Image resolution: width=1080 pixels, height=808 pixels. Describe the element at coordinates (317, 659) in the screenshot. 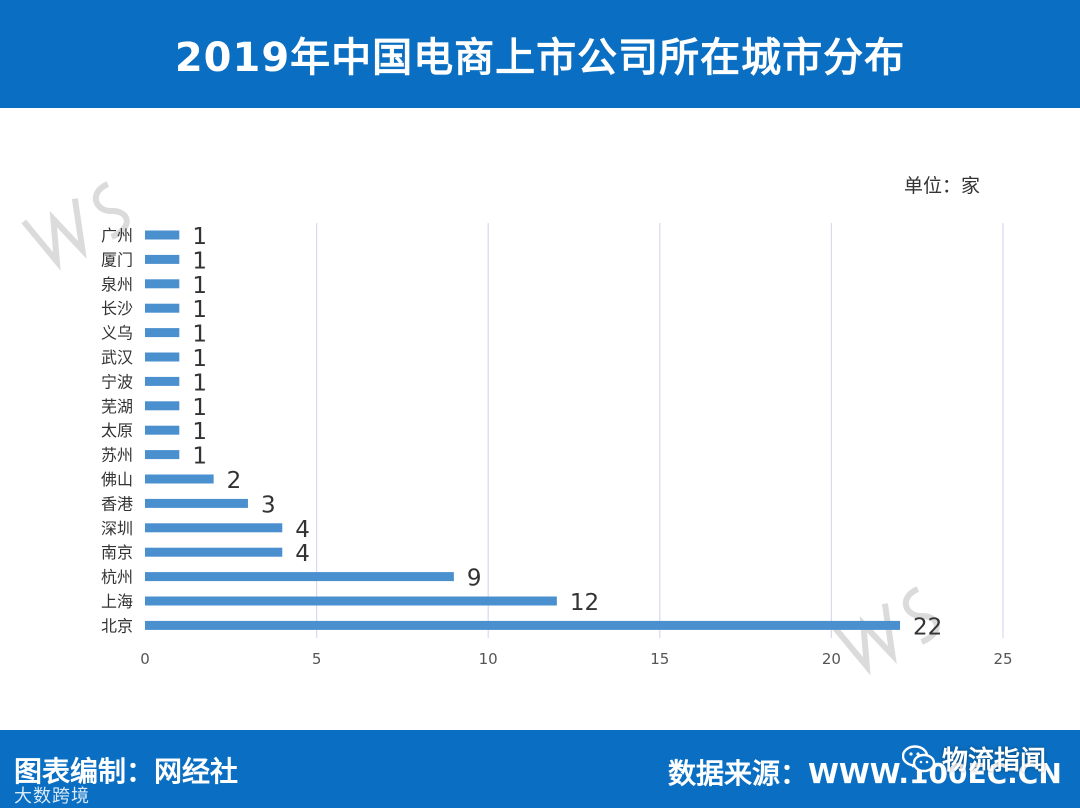

I see `x-tick-label: 5` at that location.